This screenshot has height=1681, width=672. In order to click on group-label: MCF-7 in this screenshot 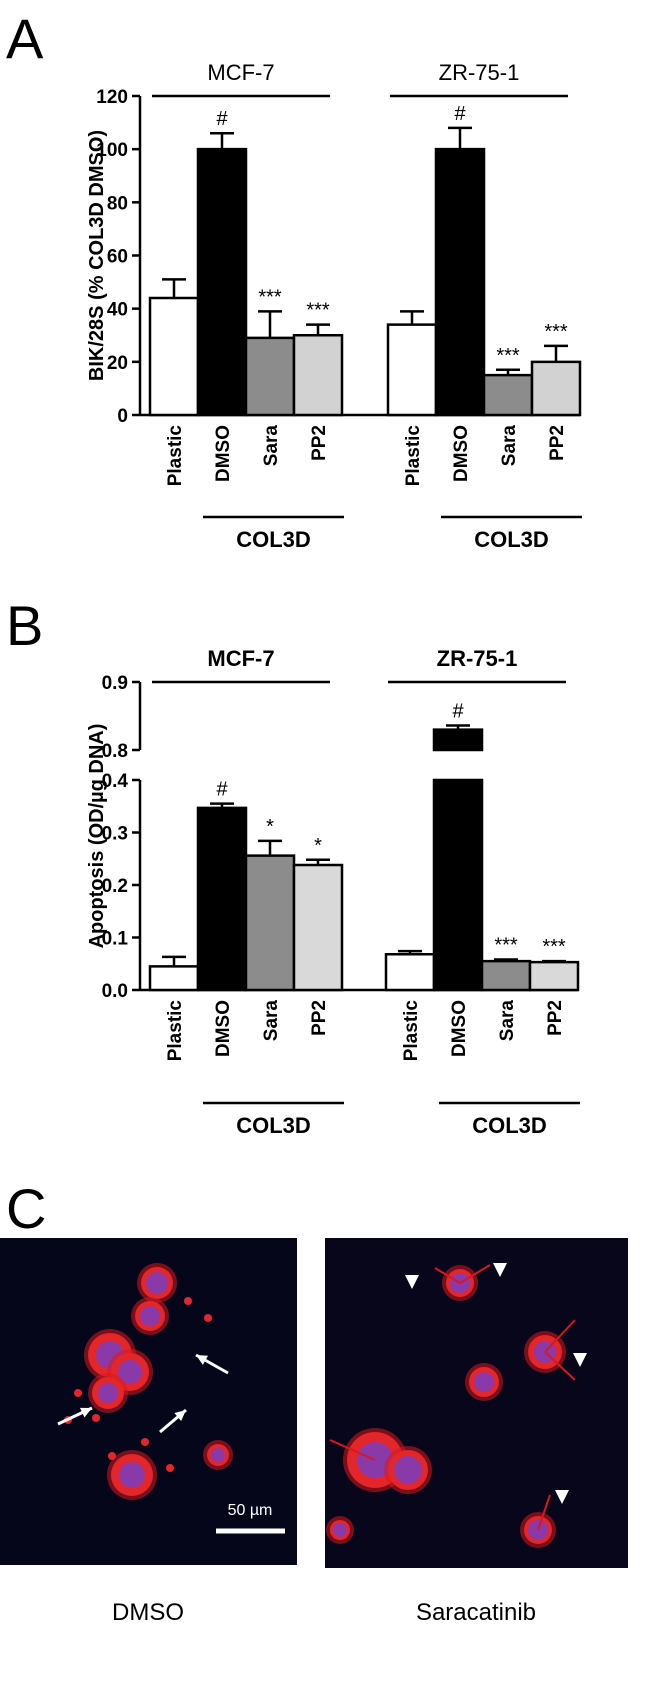, I will do `click(240, 658)`.